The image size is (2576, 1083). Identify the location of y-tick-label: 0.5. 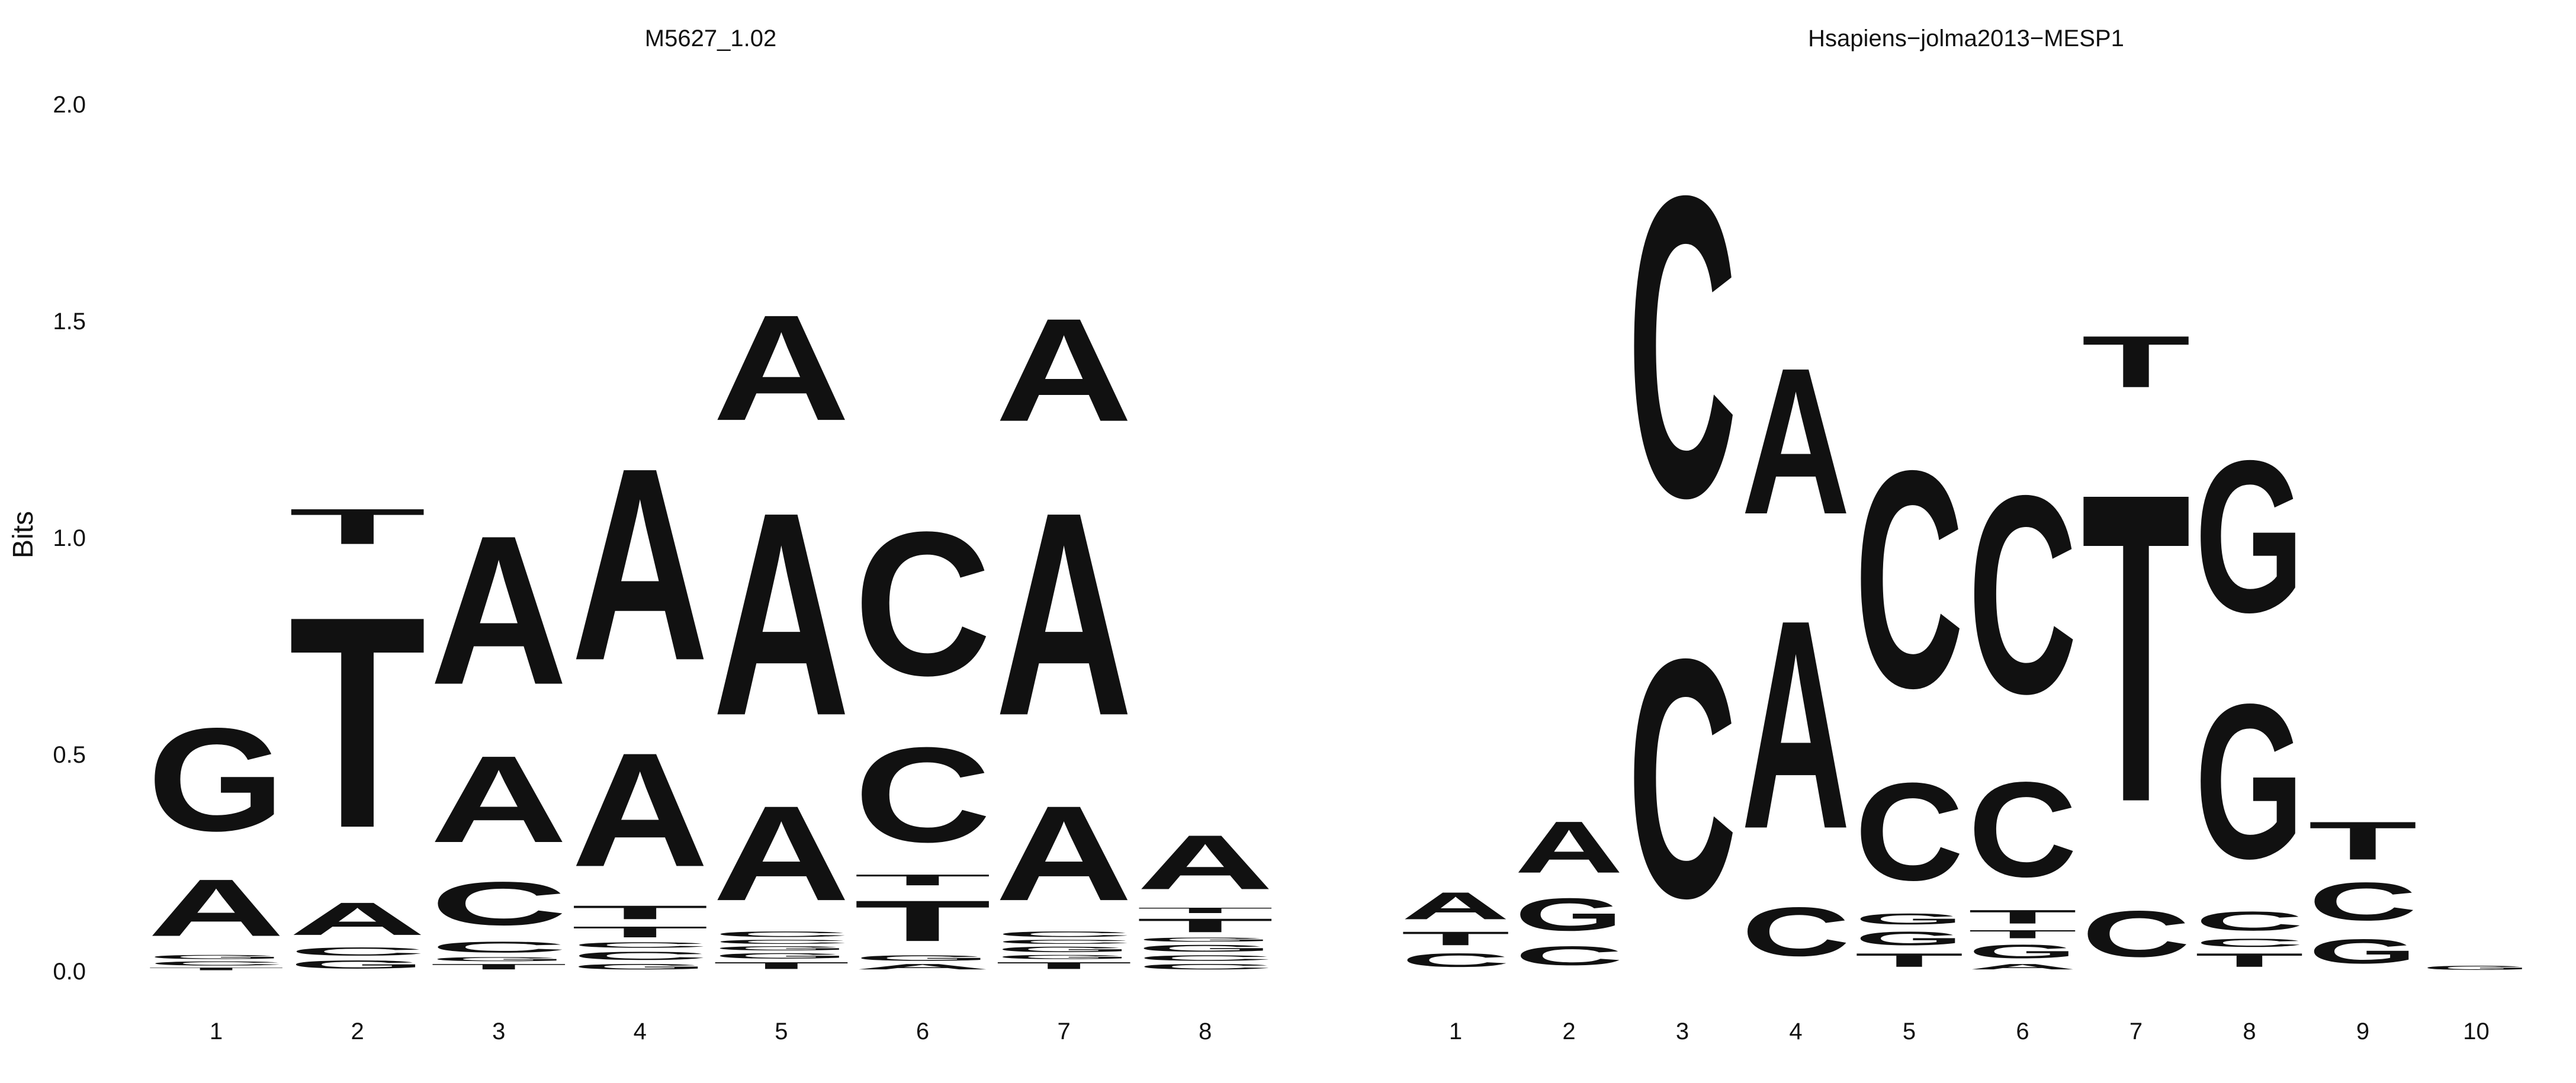
(69, 755).